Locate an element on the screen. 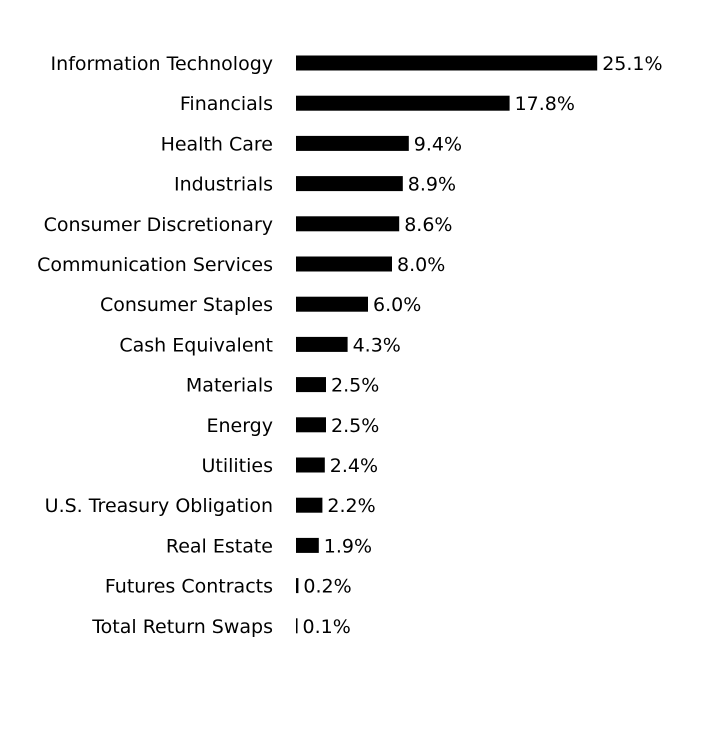  category-label-industrials: Industrials is located at coordinates (223, 185).